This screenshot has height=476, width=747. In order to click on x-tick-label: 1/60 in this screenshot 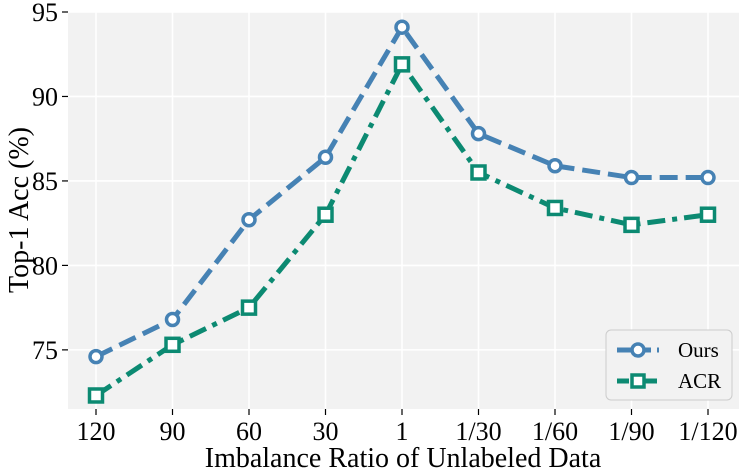, I will do `click(555, 431)`.